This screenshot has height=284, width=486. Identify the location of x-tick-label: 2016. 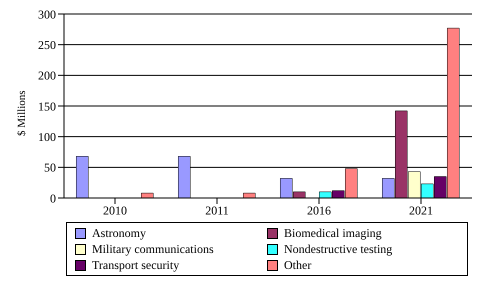
(319, 211).